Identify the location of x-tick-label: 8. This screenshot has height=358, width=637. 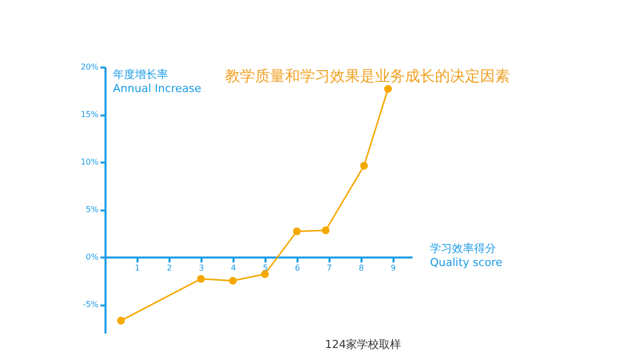
(361, 268).